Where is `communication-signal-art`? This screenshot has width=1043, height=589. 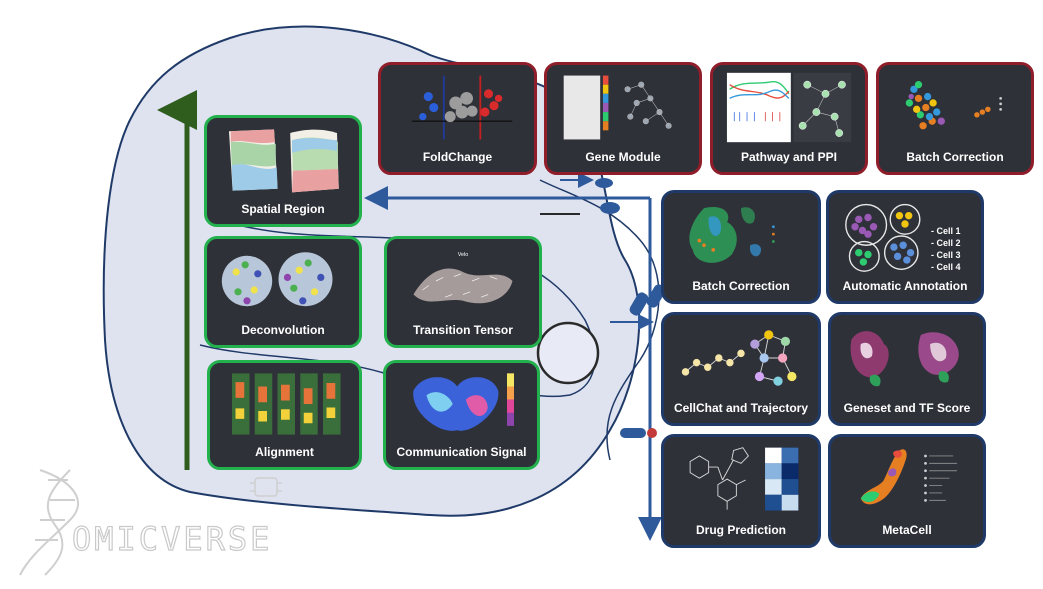
communication-signal-art is located at coordinates (461, 404).